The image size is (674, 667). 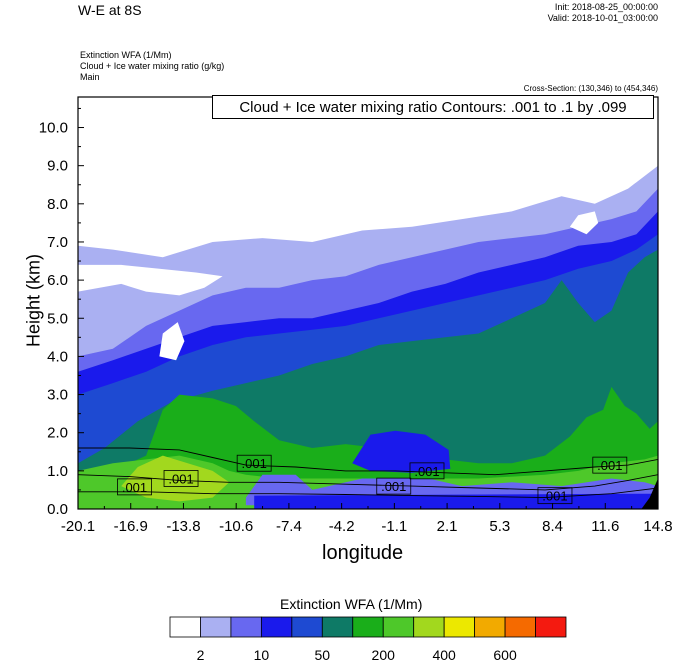 What do you see at coordinates (57, 166) in the screenshot?
I see `y-tick-label: 9.0` at bounding box center [57, 166].